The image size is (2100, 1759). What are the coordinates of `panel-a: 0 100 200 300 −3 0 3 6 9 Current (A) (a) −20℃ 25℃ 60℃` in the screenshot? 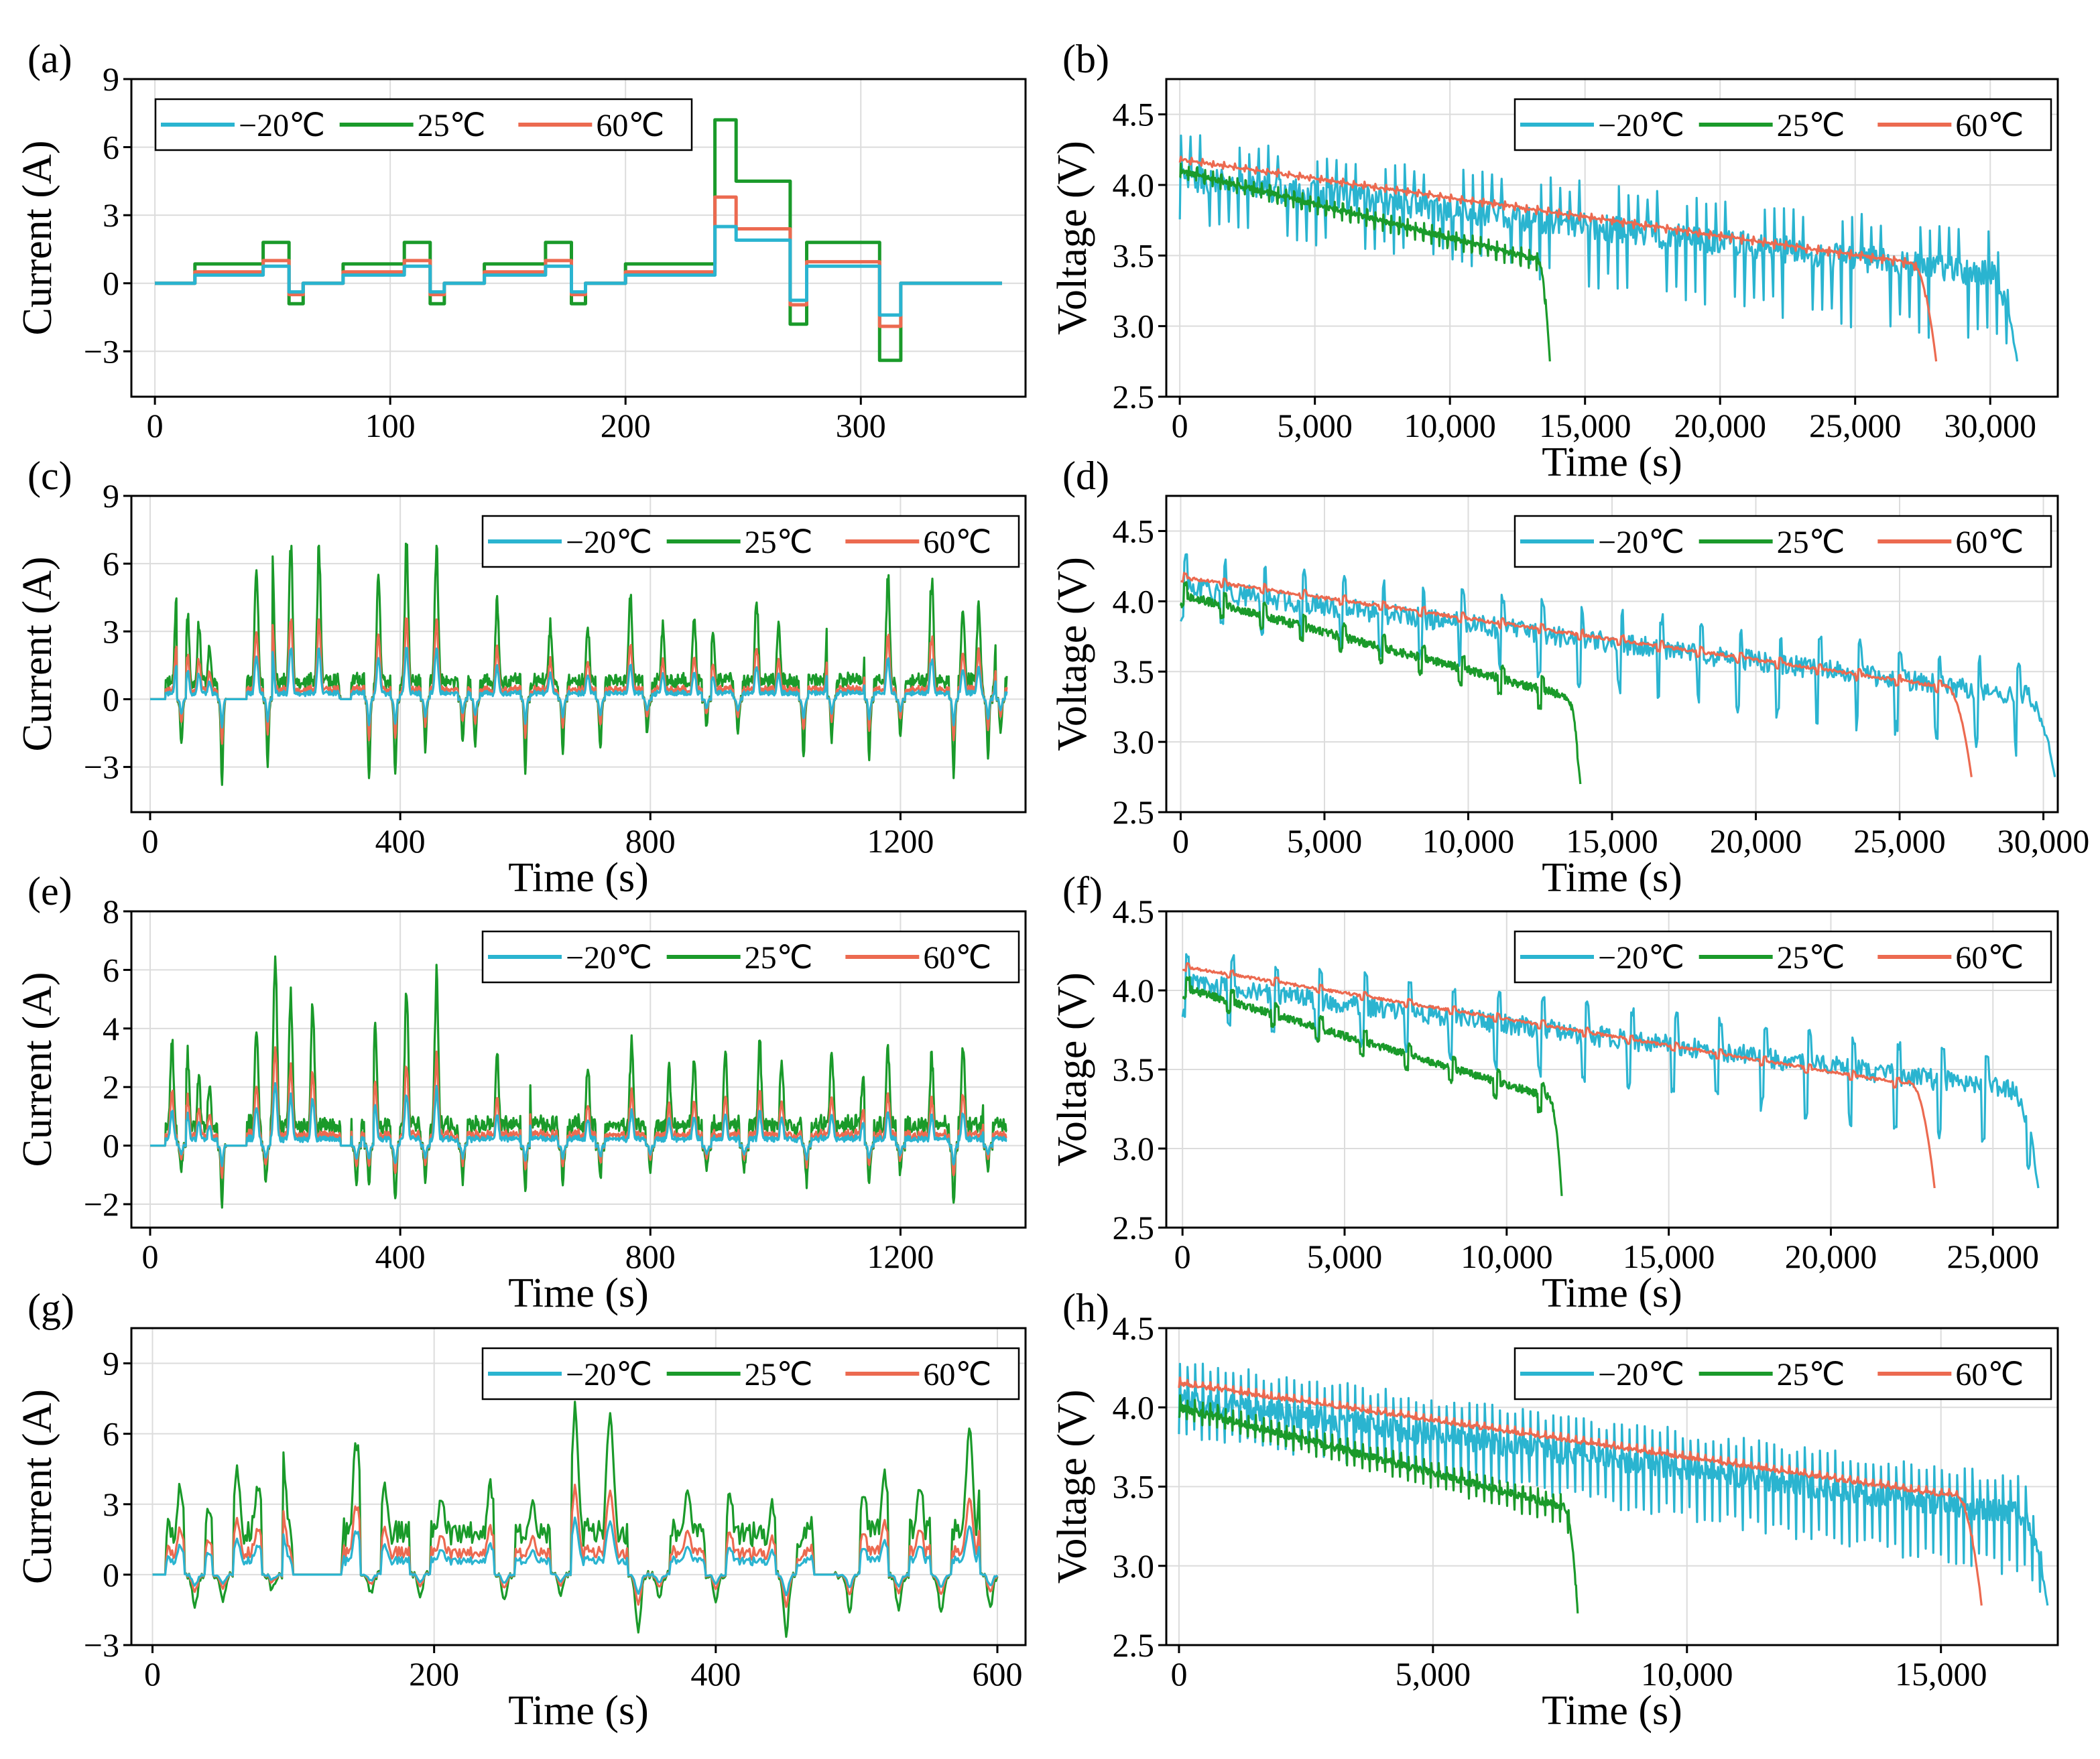 It's located at (521, 240).